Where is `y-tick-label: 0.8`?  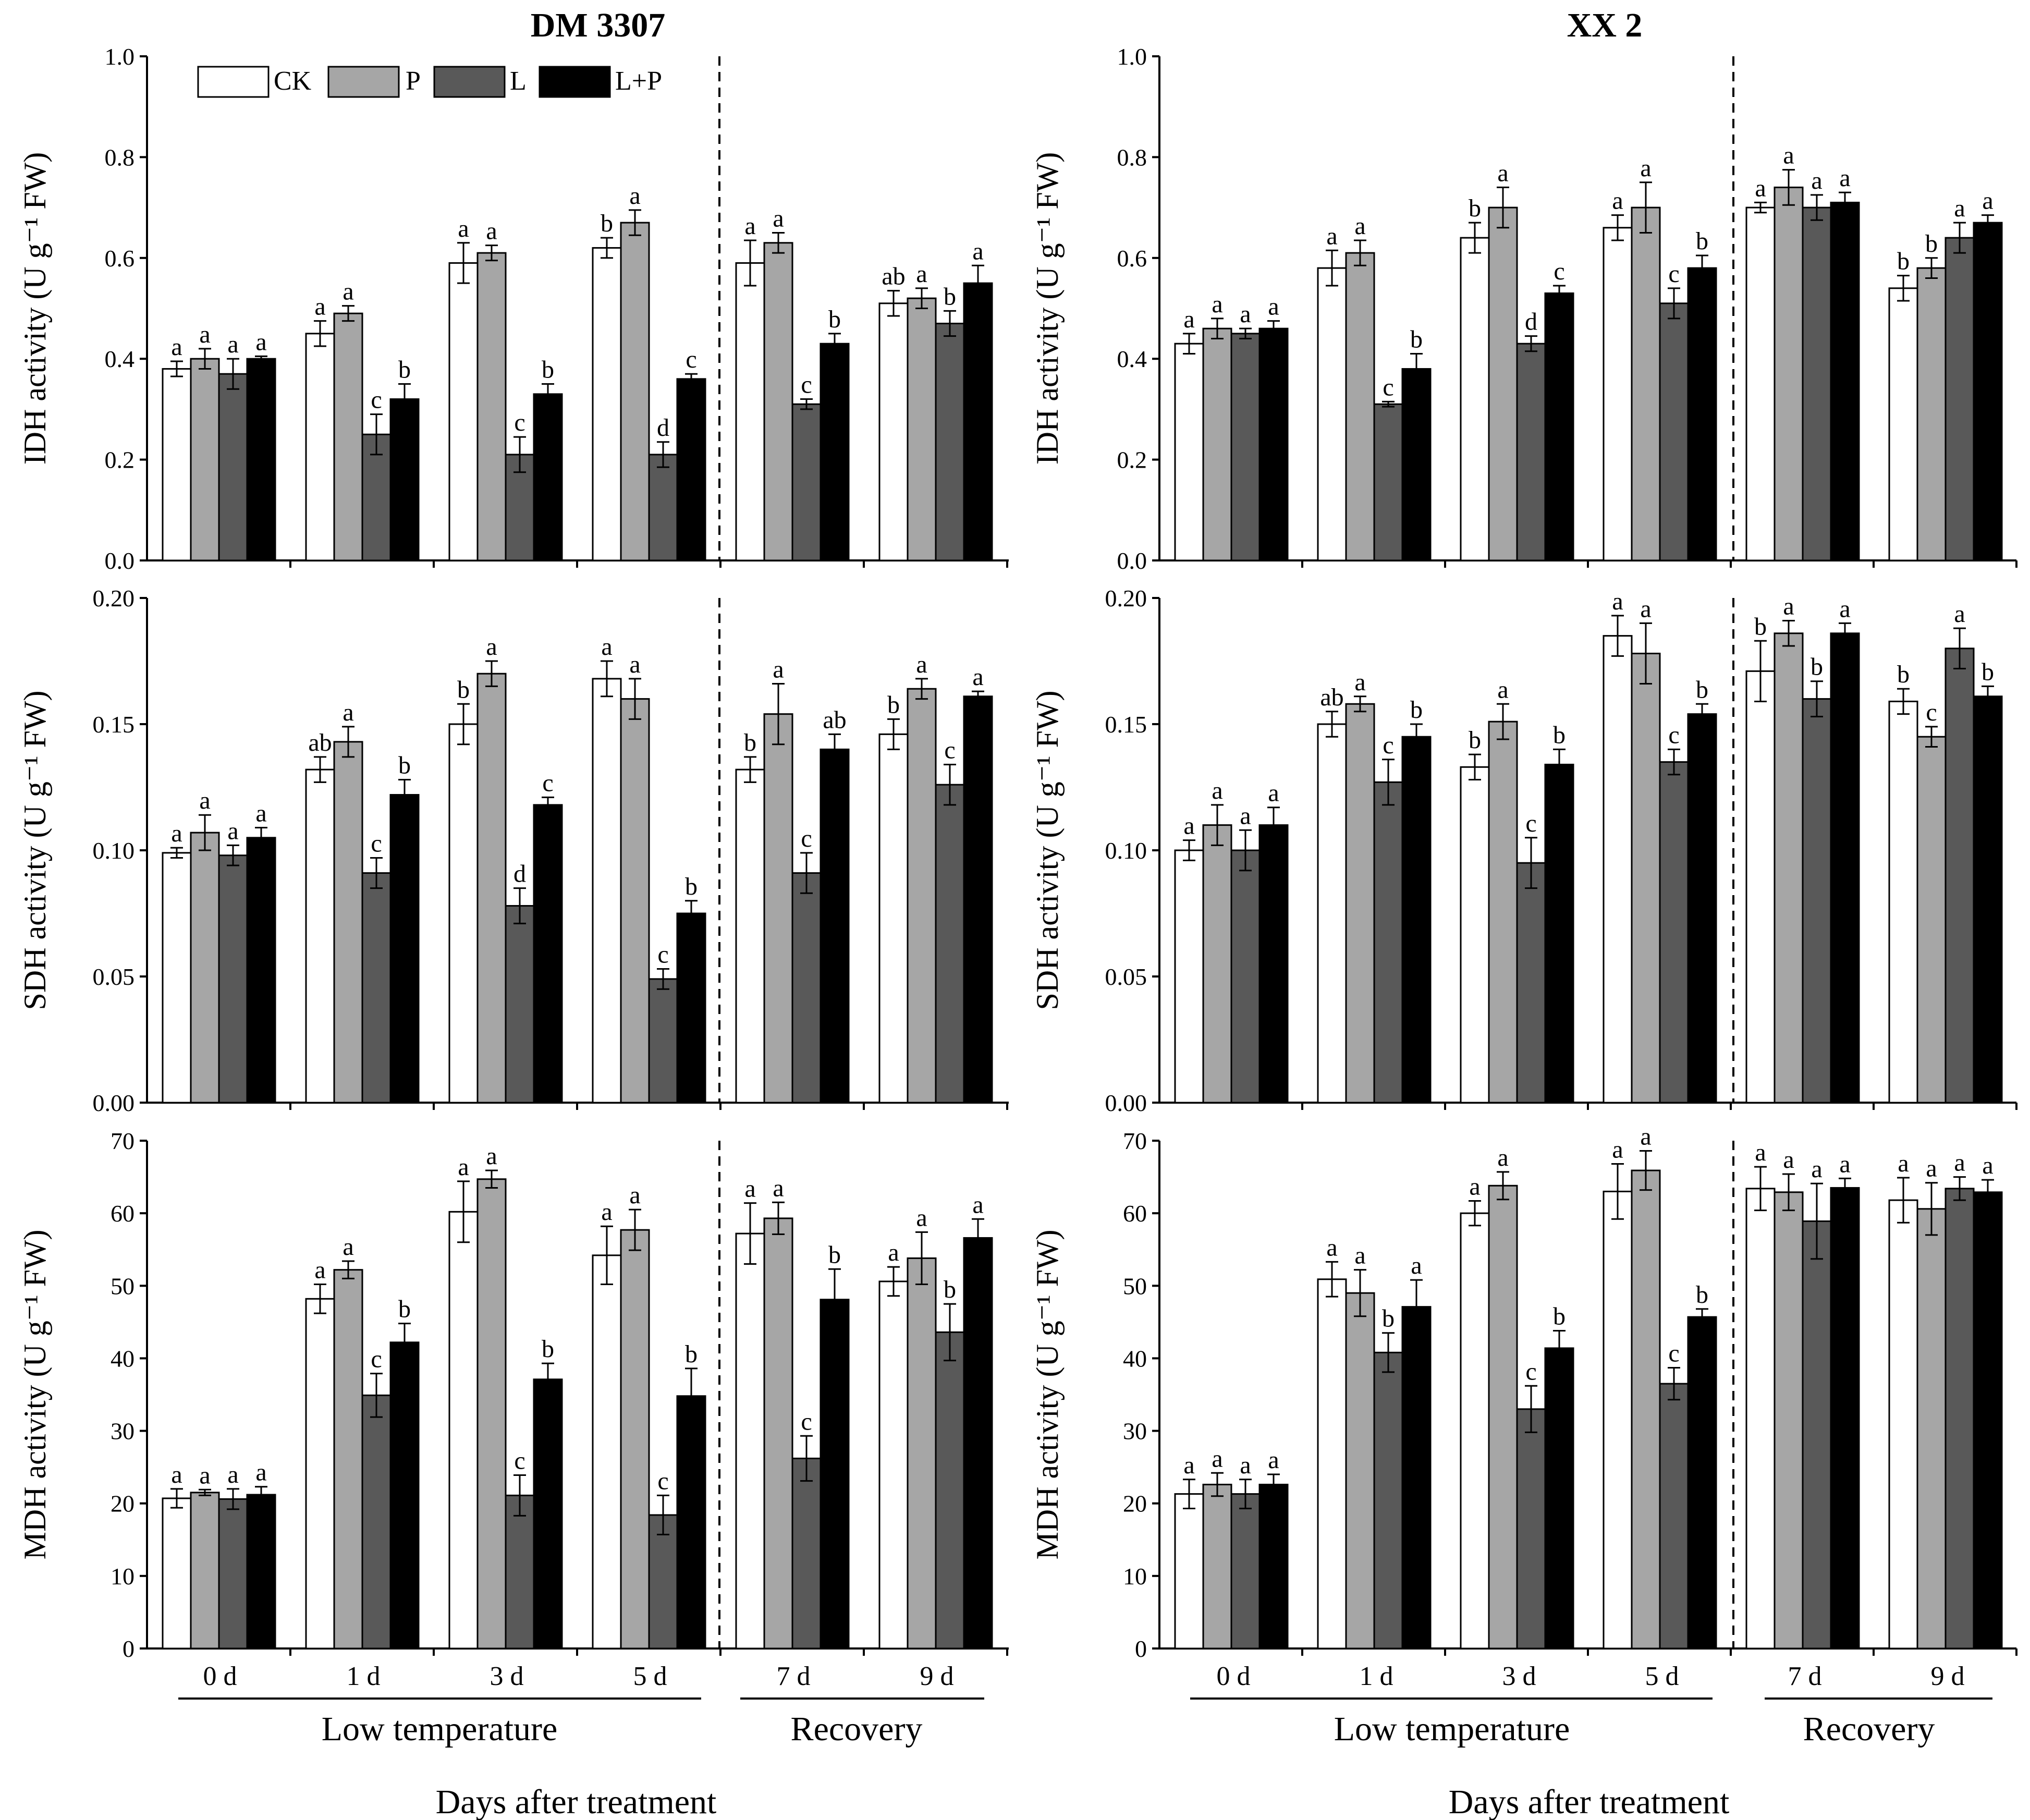
y-tick-label: 0.8 is located at coordinates (1132, 157).